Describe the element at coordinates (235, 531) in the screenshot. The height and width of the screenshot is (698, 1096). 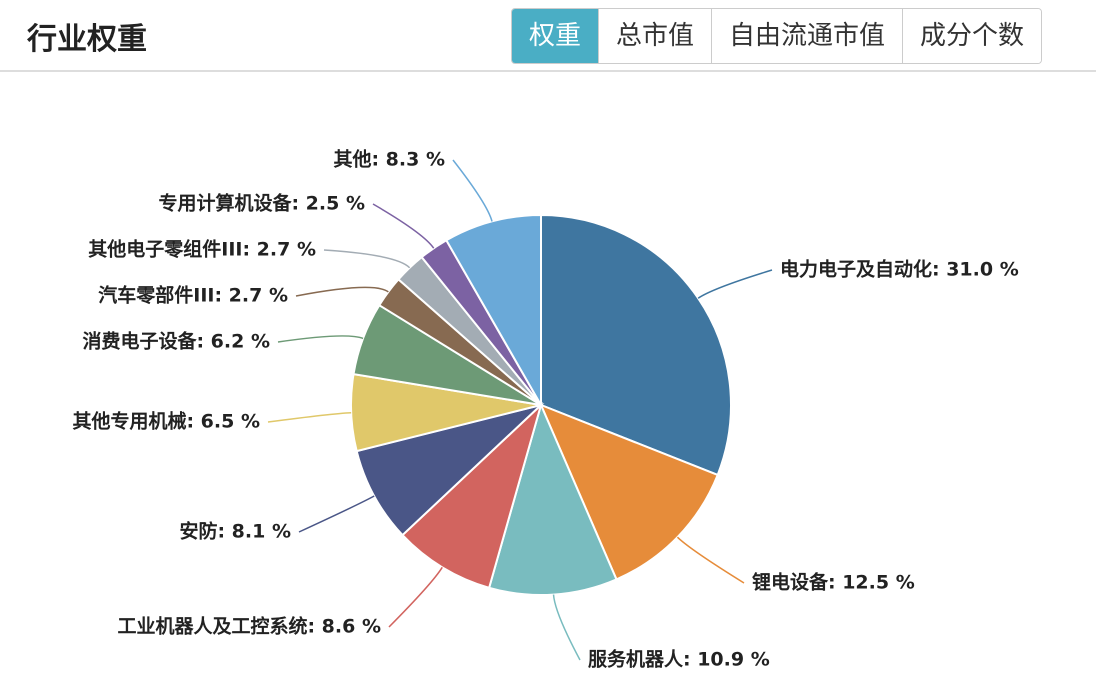
I see `data-label: 安防: 8.1 %` at that location.